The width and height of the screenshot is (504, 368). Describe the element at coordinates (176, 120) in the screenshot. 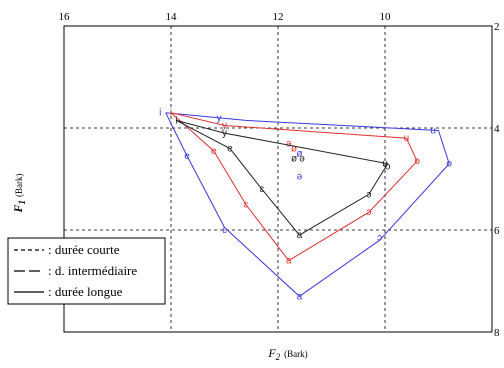

I see `vowel-point-2-0: i` at that location.